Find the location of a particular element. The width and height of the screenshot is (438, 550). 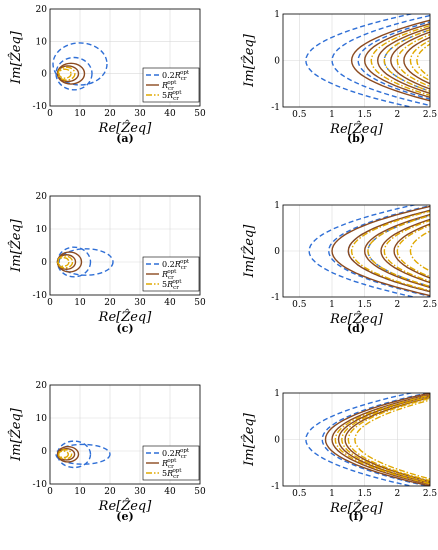

panel-caption: (e) is located at coordinates (124, 516).